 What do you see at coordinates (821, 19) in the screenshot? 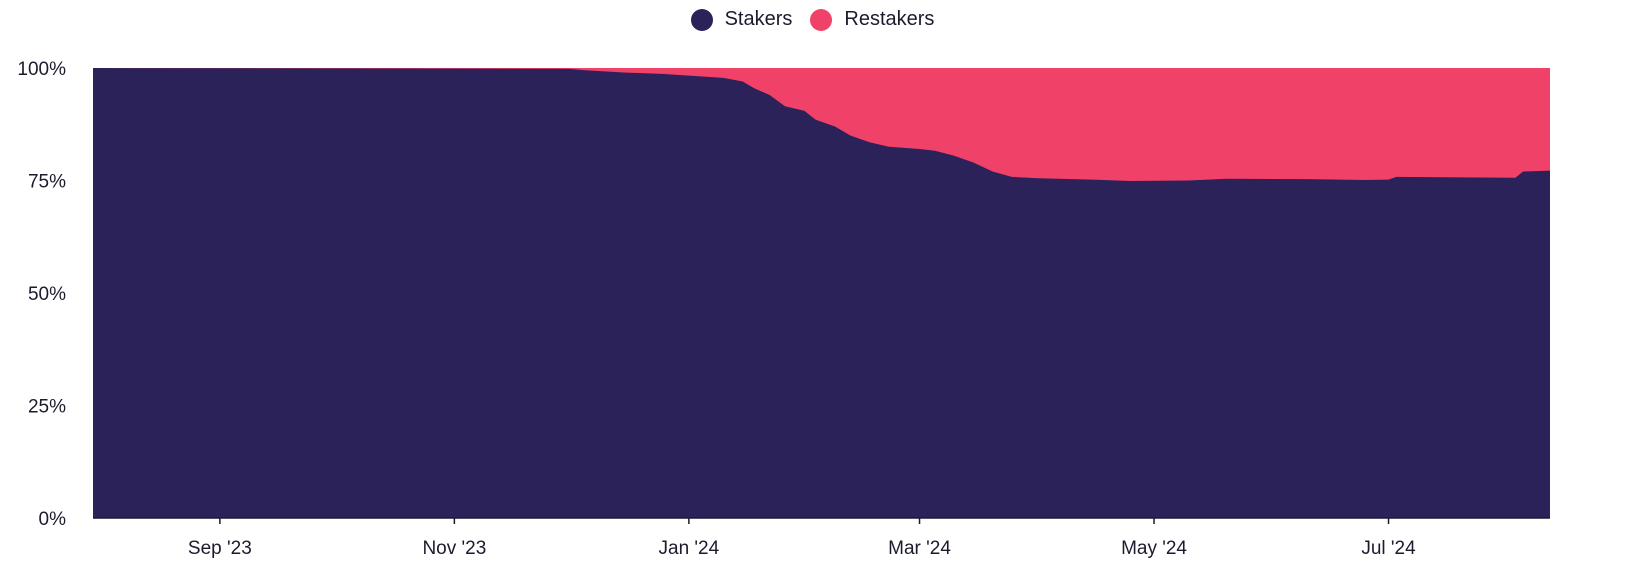
I see `legend-swatch-restakers` at bounding box center [821, 19].